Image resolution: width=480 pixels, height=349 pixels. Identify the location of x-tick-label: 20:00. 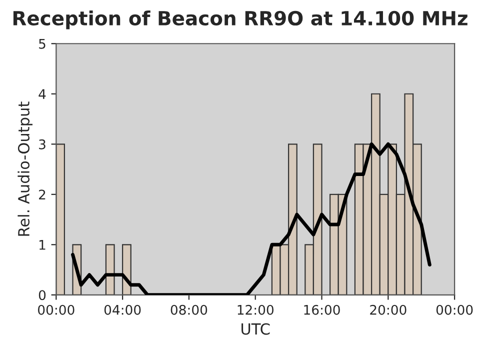
(388, 309).